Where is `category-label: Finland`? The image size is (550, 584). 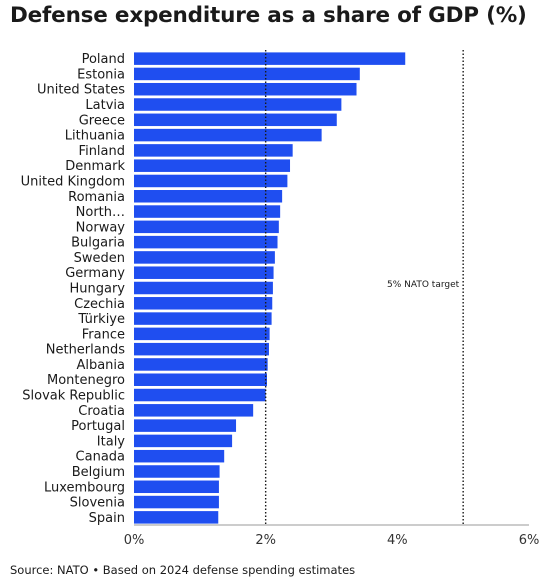 category-label: Finland is located at coordinates (102, 151).